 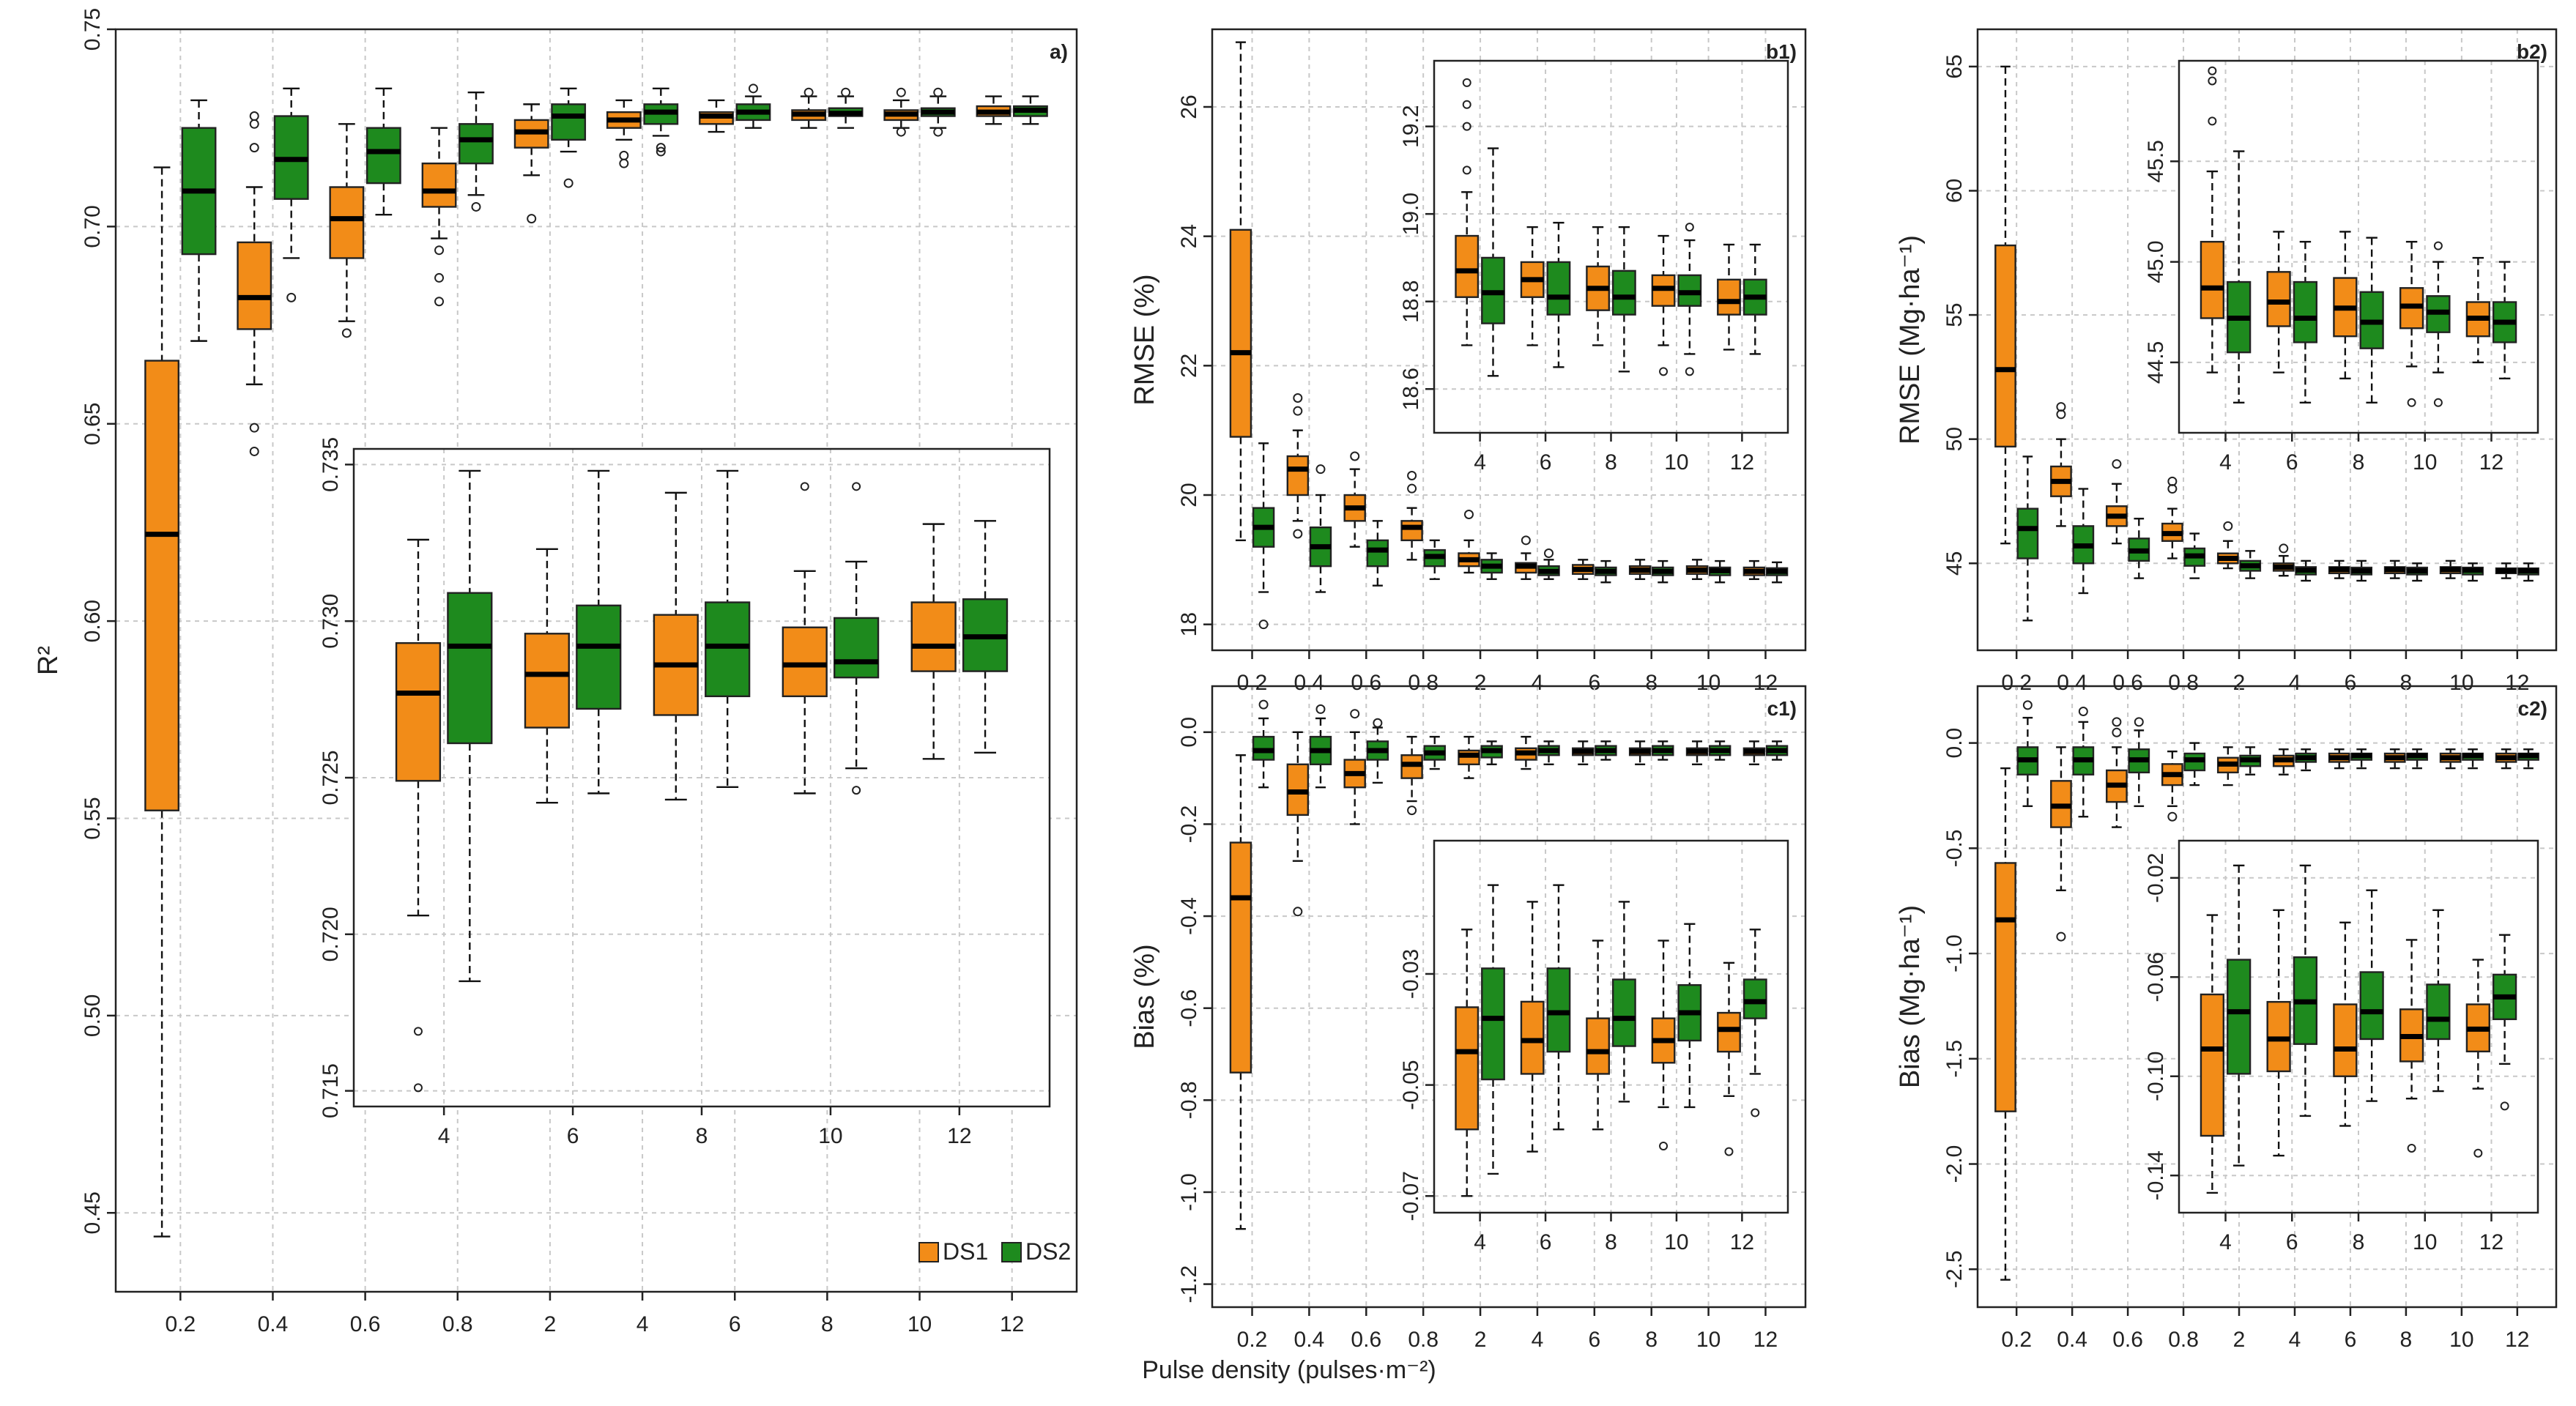 I want to click on c2-xtick-label-5: 4, so click(x=2295, y=1340).